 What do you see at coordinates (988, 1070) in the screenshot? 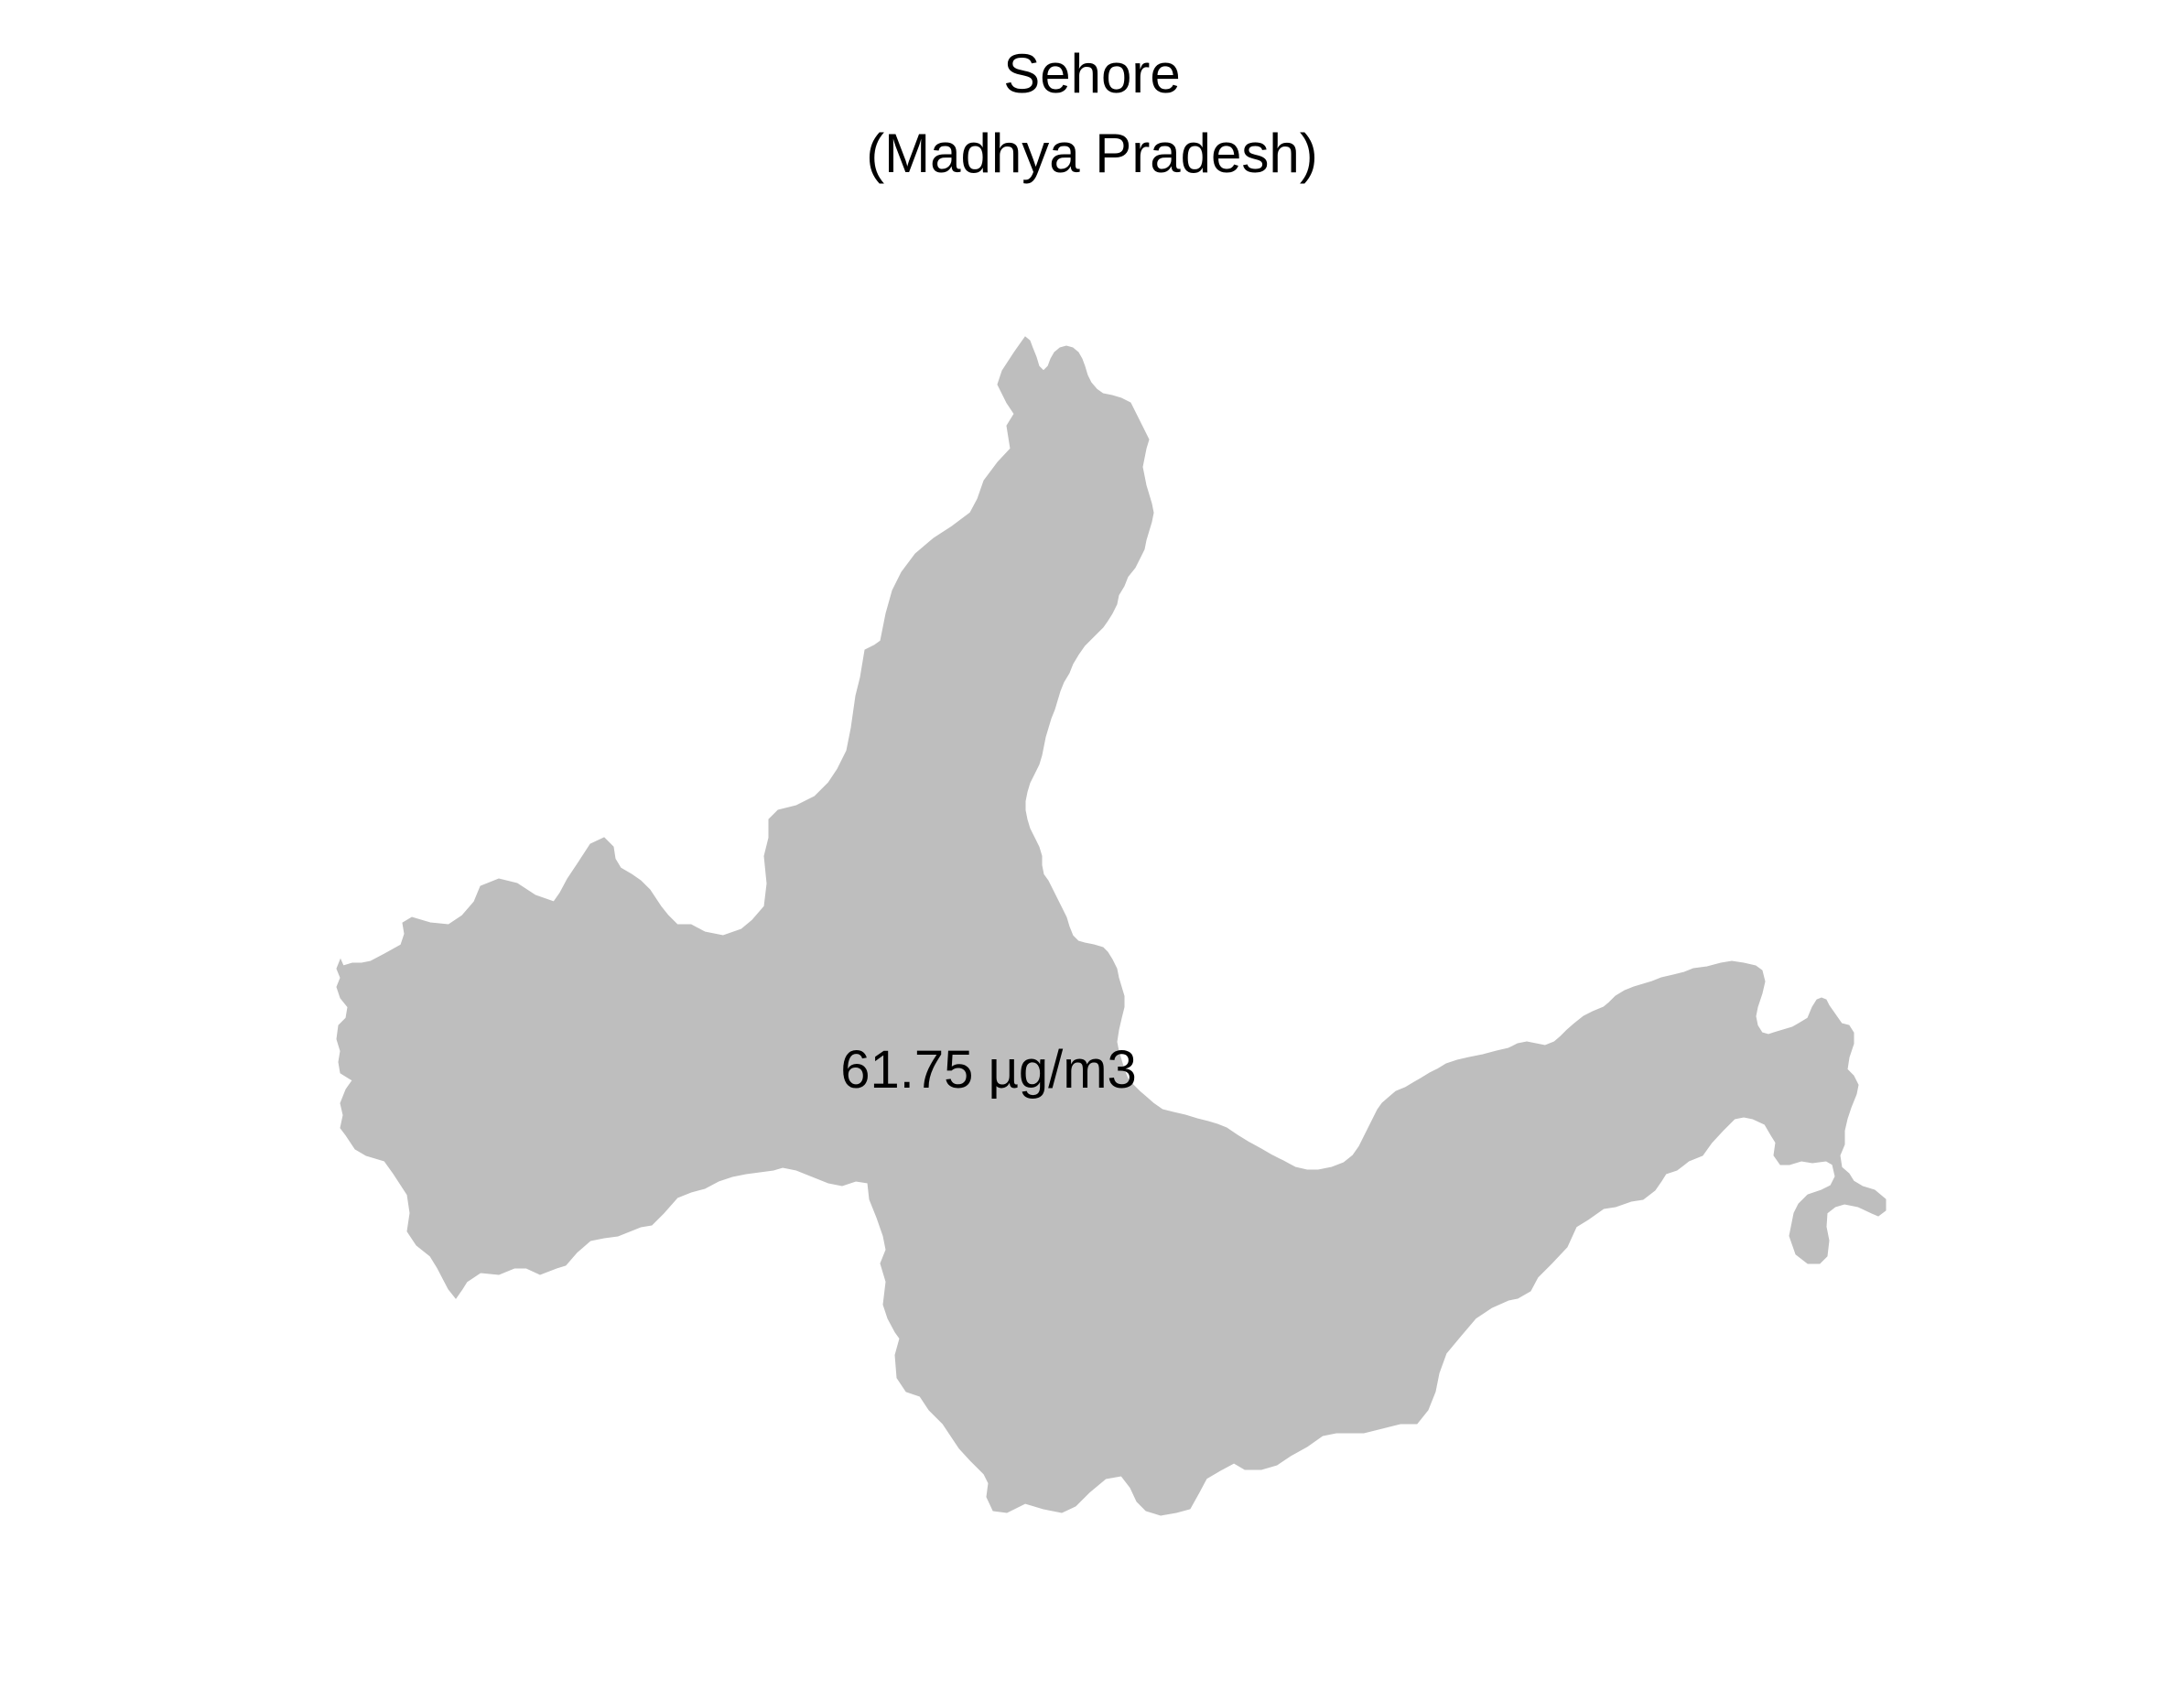
I see `district-value-label: 61.75 µg/m3` at bounding box center [988, 1070].